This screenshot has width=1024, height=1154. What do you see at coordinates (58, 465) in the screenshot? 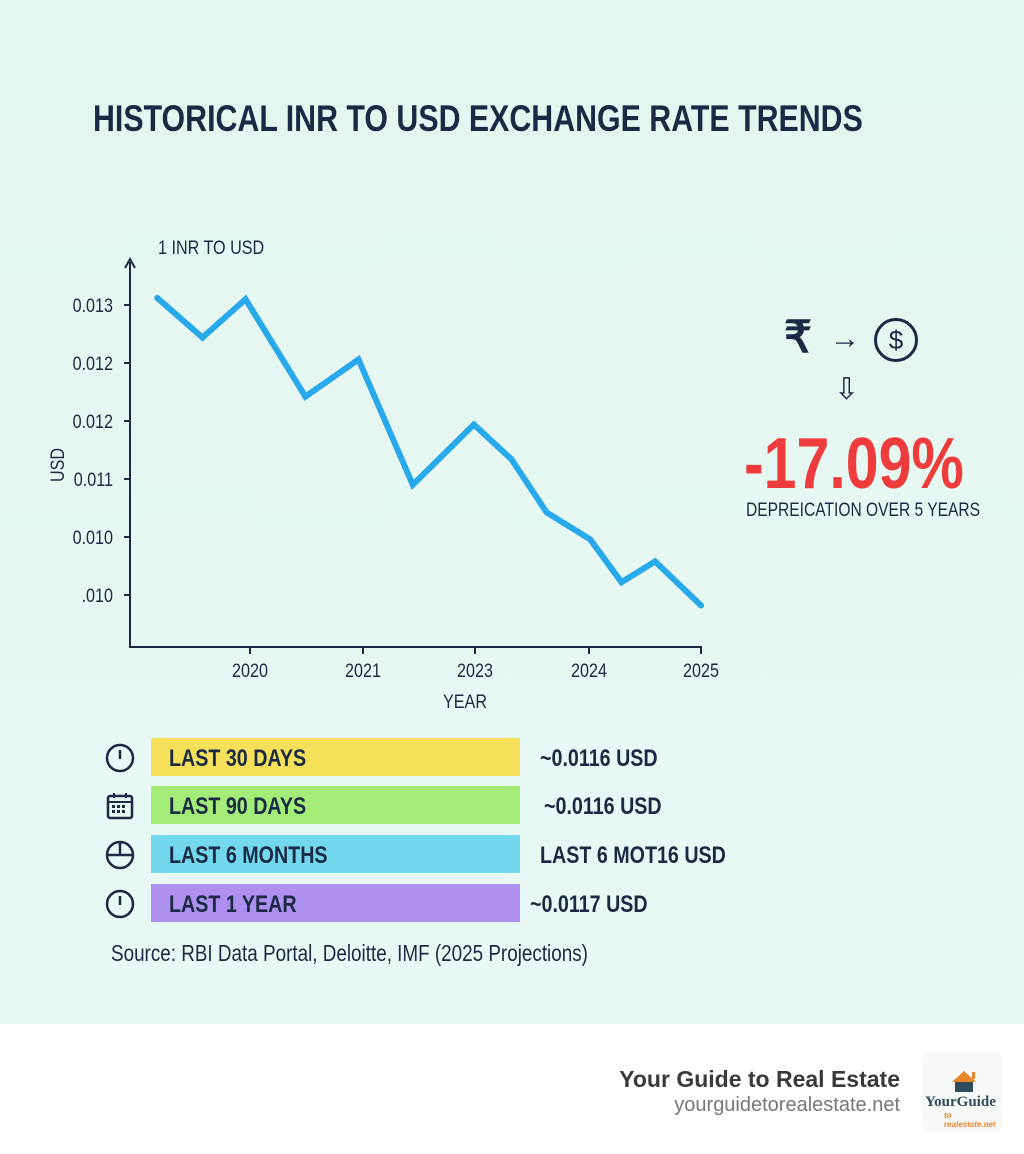
I see `y-axis-label: USD` at bounding box center [58, 465].